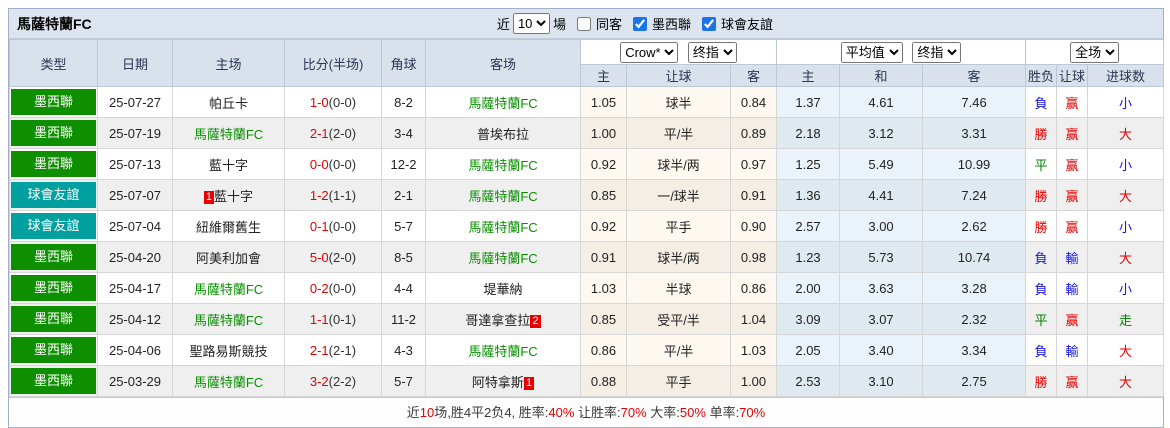 The image size is (1170, 428). I want to click on col-away: 客场, so click(503, 63).